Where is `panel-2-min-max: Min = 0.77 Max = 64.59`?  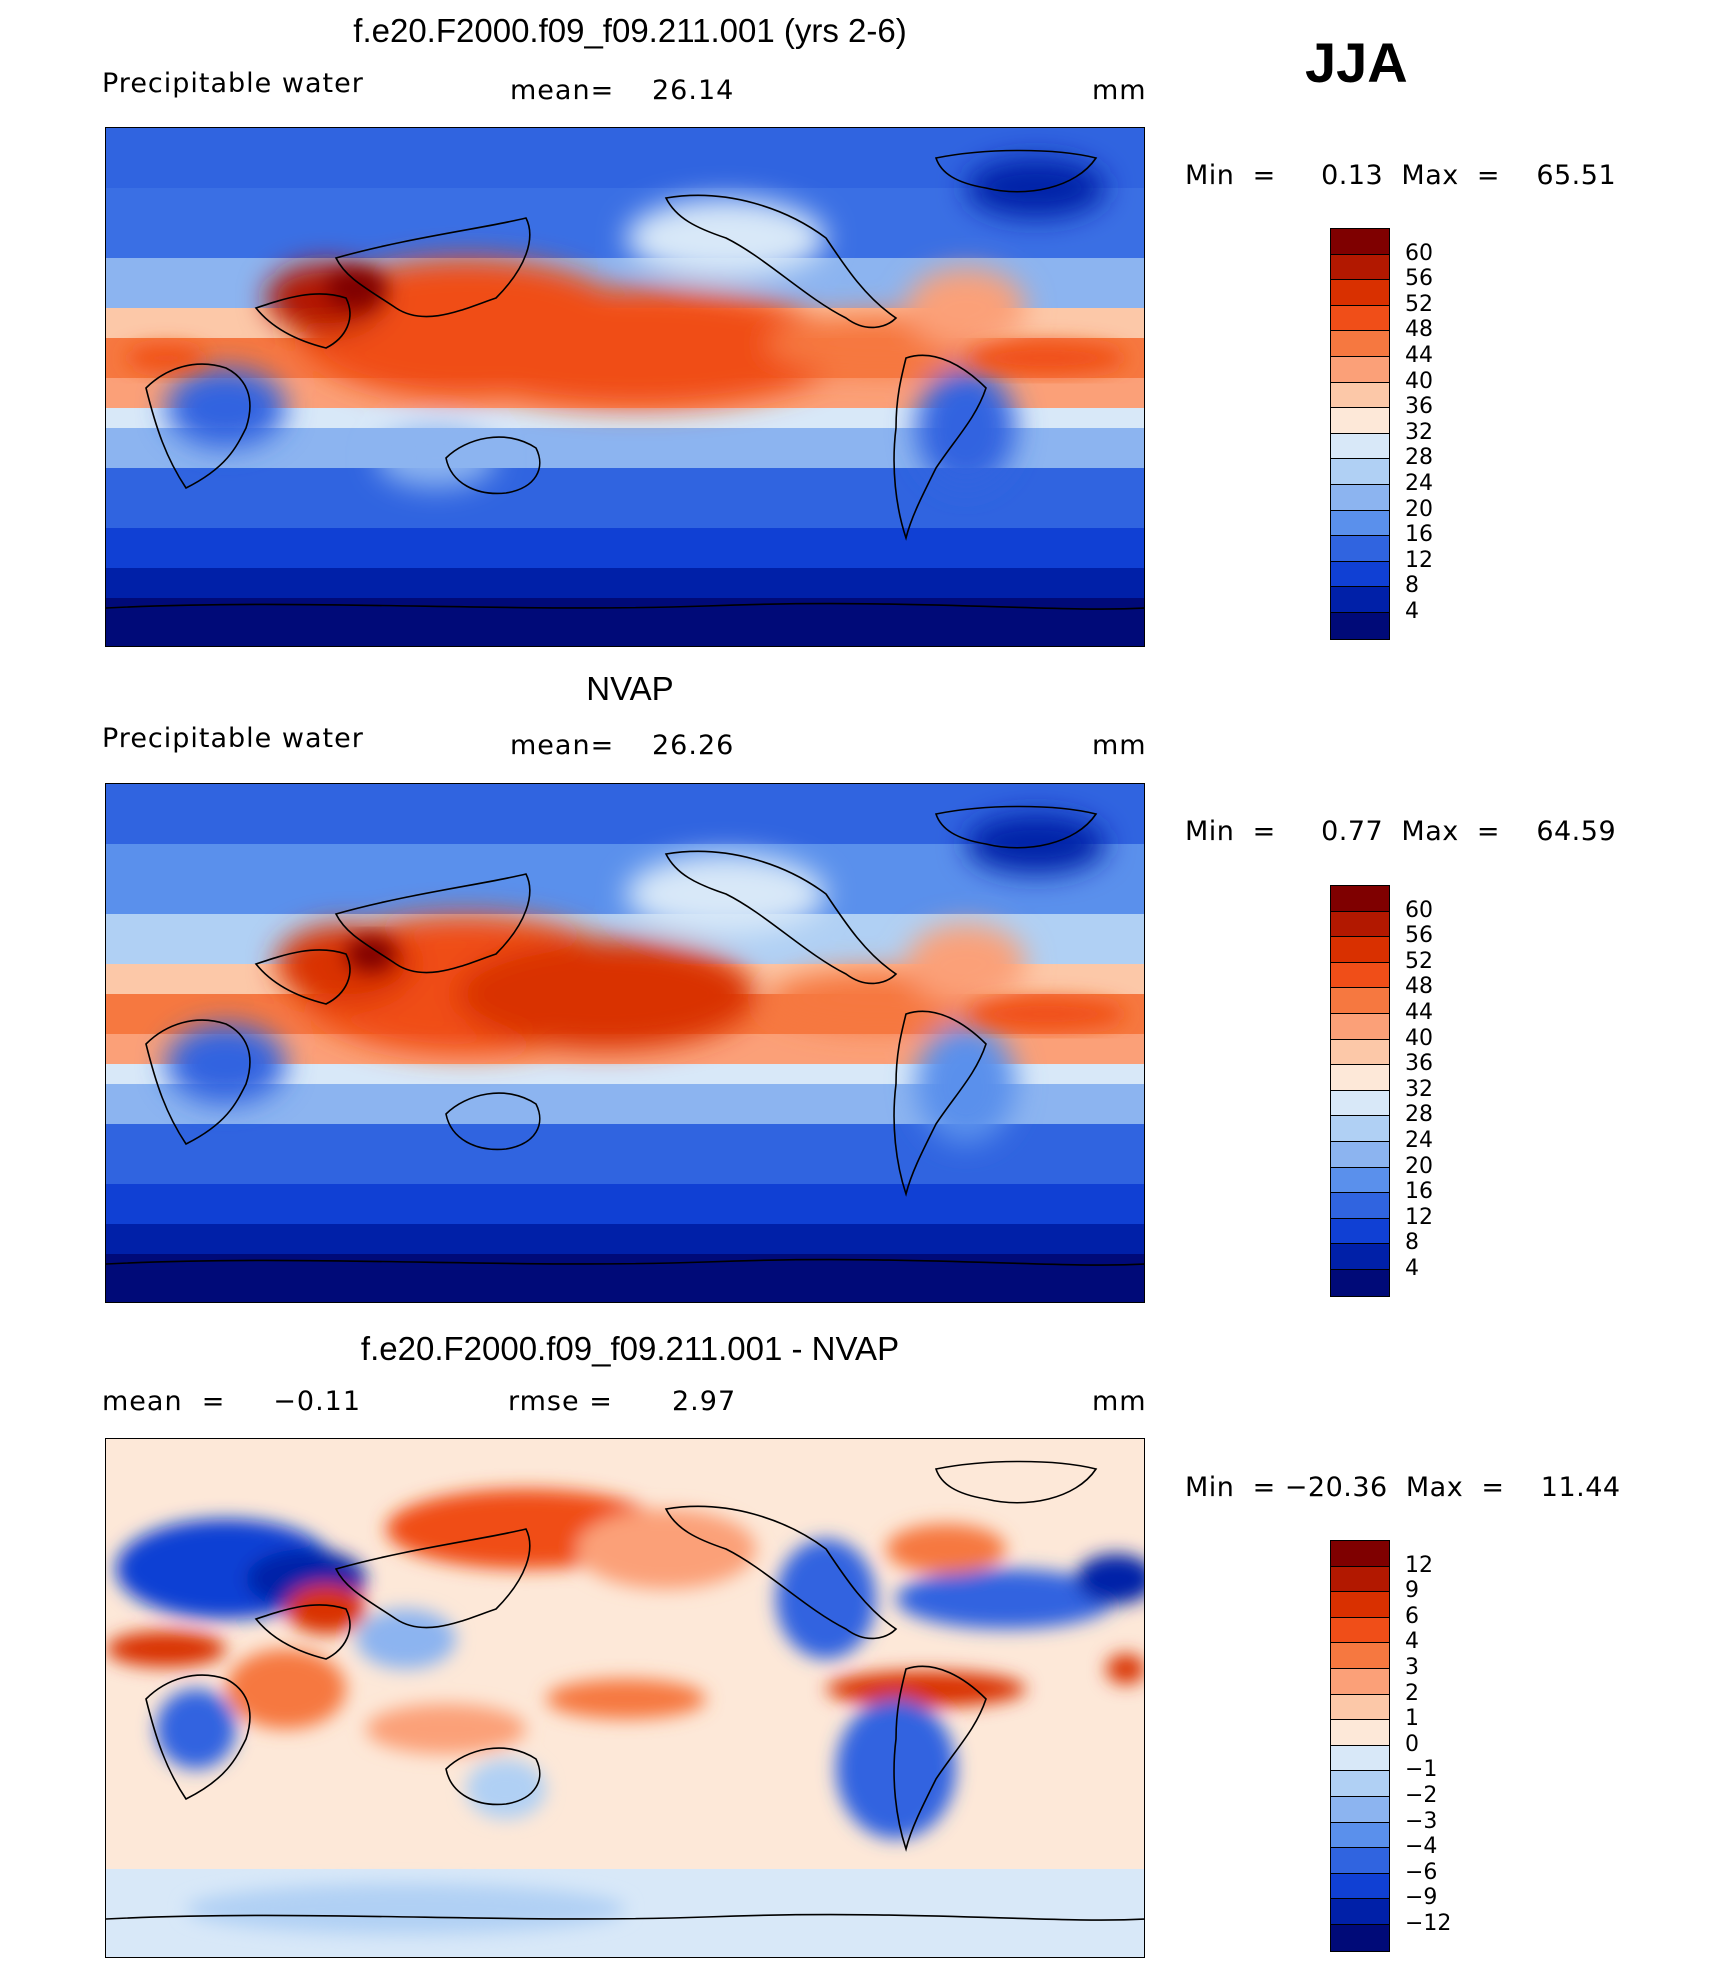 panel-2-min-max: Min = 0.77 Max = 64.59 is located at coordinates (1401, 831).